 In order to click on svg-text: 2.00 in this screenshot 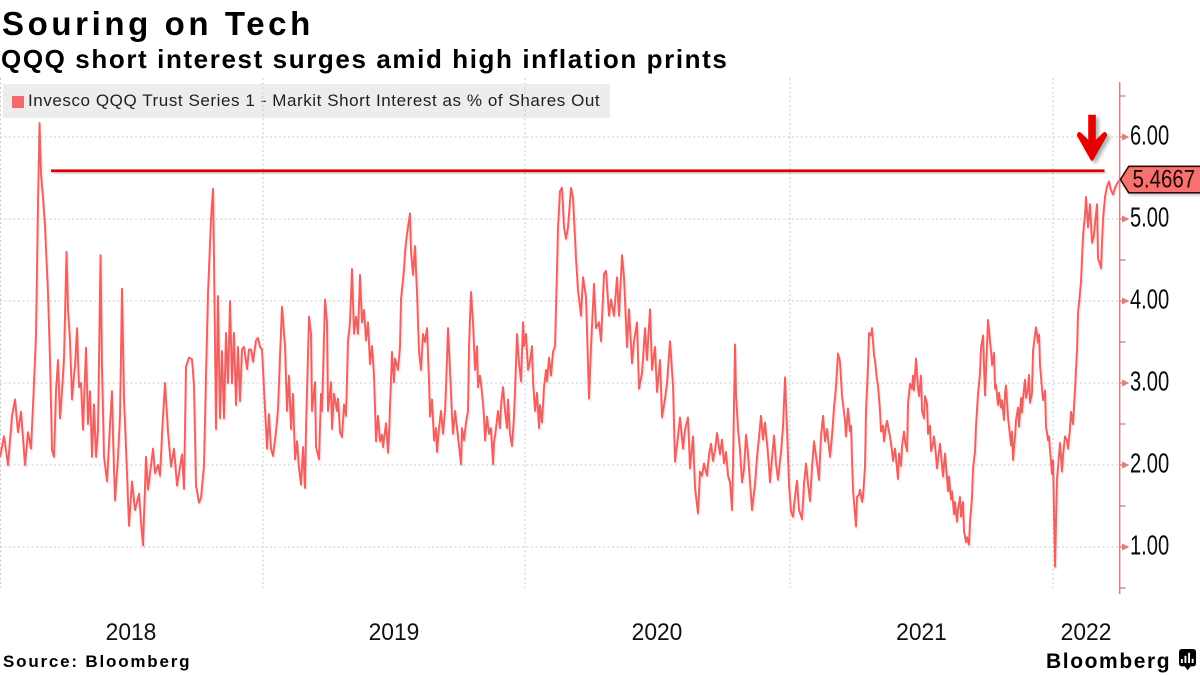, I will do `click(1149, 463)`.